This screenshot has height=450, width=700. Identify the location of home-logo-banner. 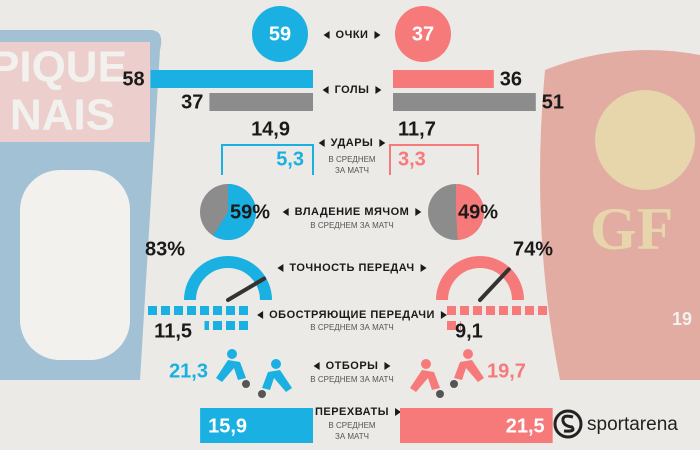
(75, 92).